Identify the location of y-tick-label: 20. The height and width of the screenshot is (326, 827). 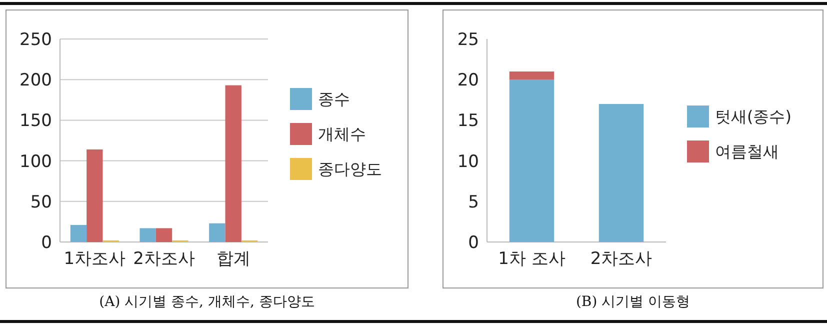
(468, 80).